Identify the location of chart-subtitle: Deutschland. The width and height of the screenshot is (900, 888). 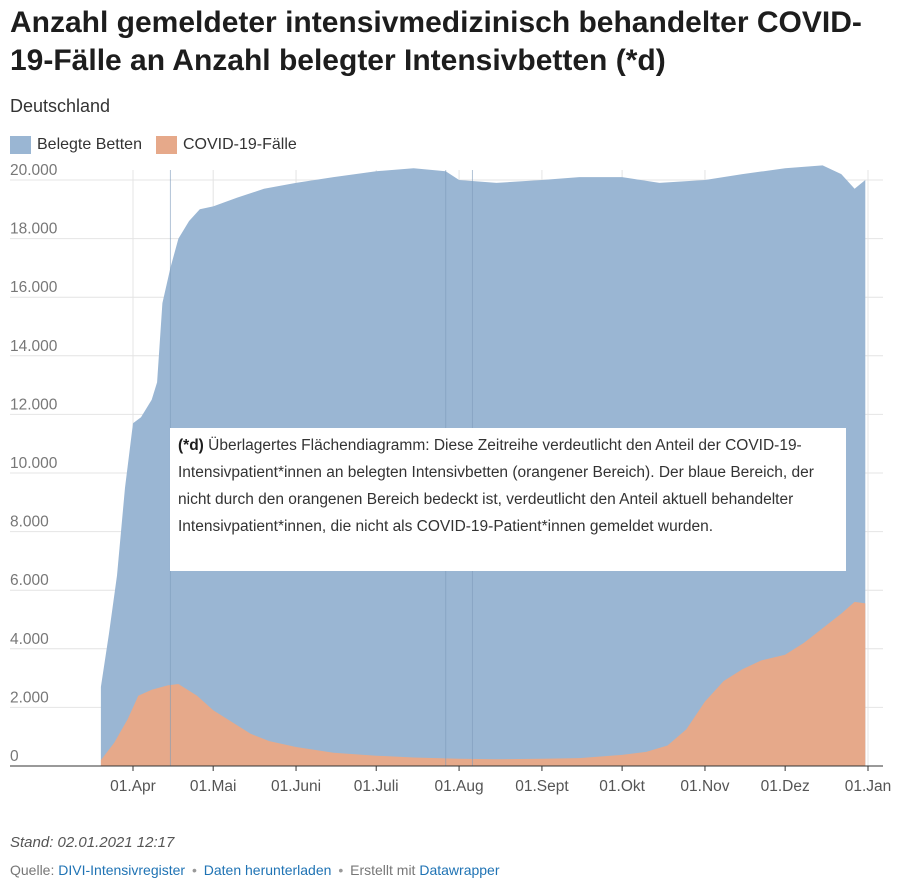
(60, 106).